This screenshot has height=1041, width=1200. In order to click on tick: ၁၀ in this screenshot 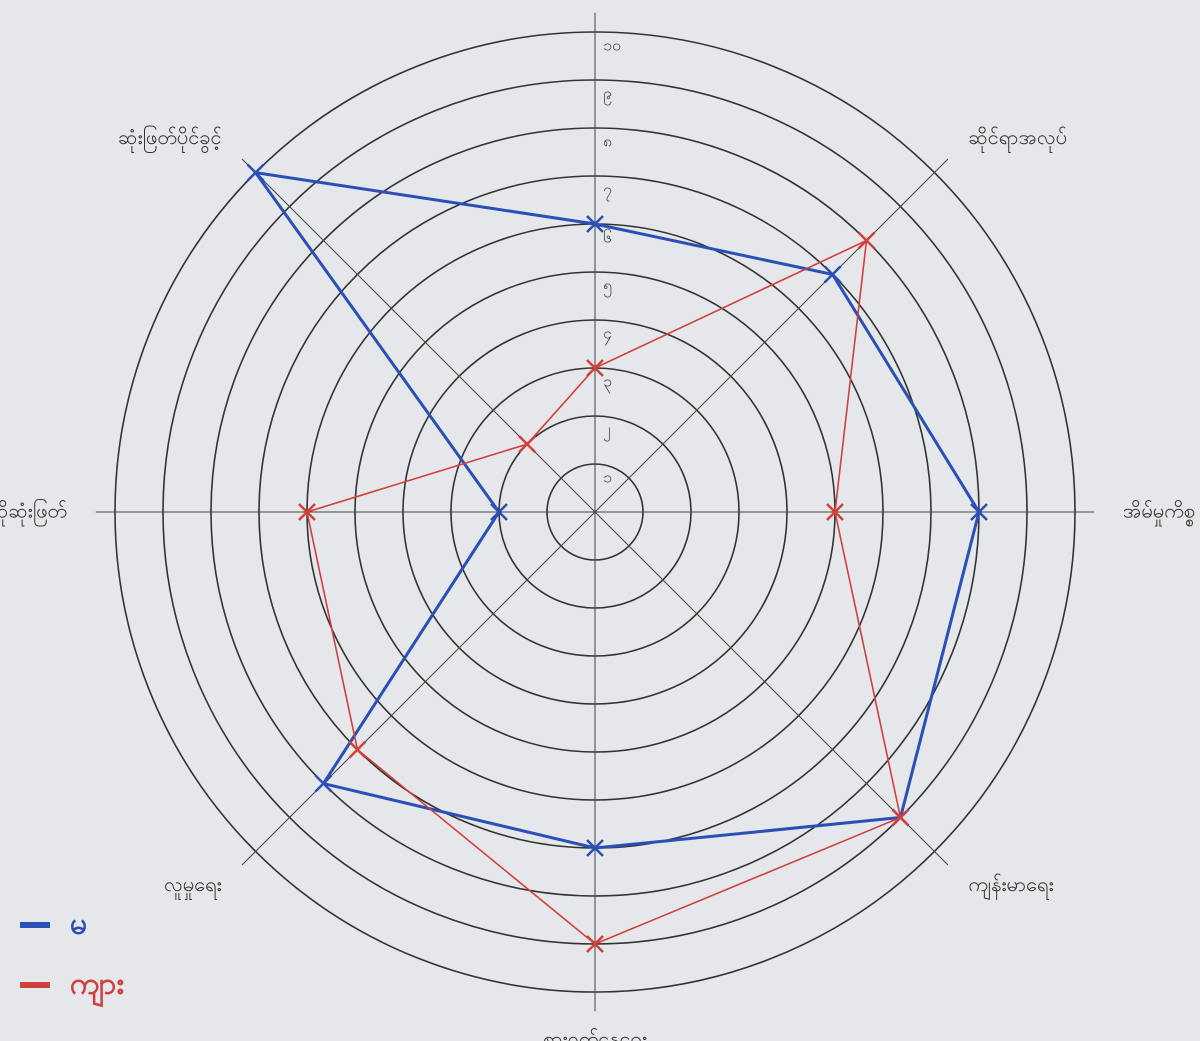, I will do `click(612, 45)`.